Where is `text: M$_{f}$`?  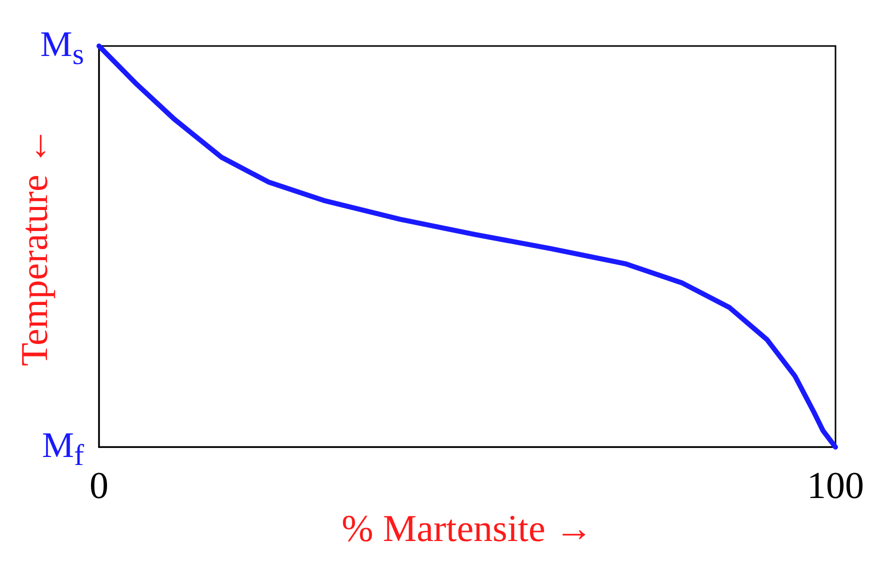 text: M$_{f}$ is located at coordinates (63, 449).